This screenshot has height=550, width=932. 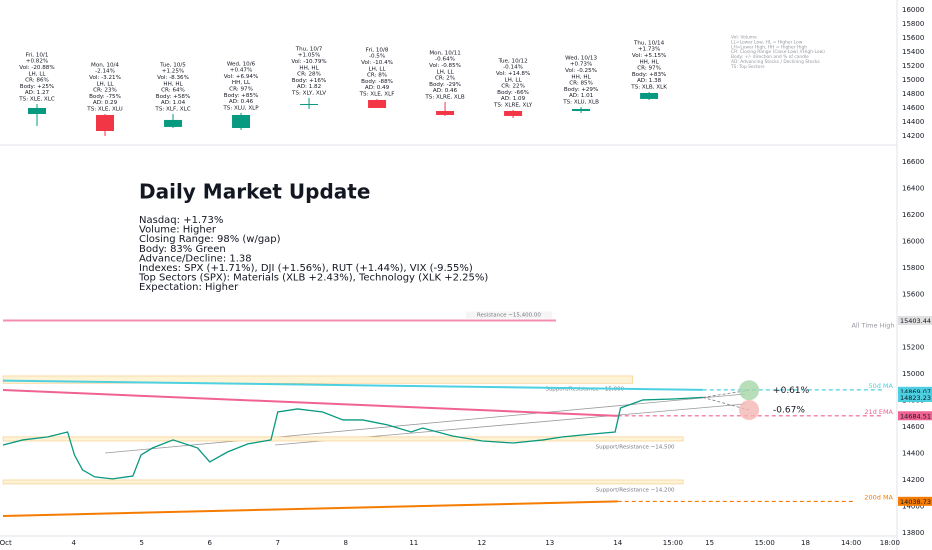 I want to click on x-tick-label: 15:00, so click(x=673, y=543).